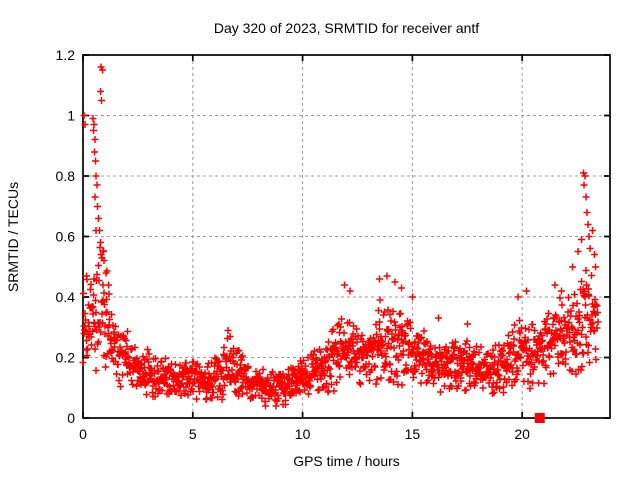  I want to click on x-tick-label: 20, so click(522, 434).